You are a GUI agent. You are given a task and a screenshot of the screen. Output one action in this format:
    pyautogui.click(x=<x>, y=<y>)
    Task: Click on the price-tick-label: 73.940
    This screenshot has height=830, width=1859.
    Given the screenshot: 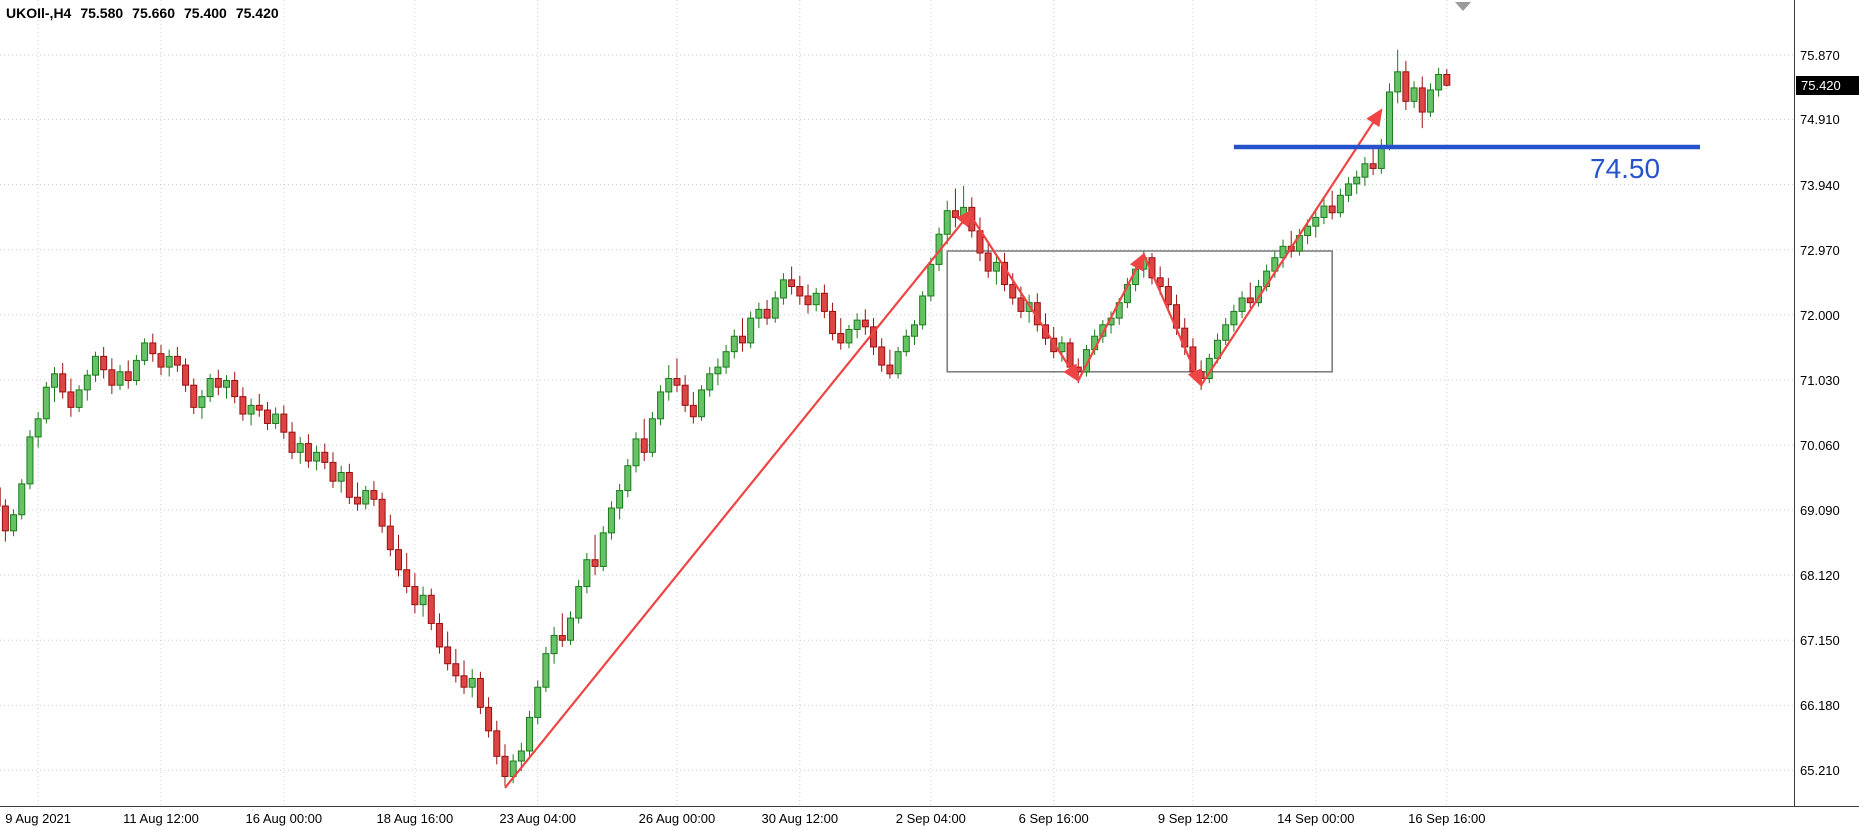 What is the action you would take?
    pyautogui.click(x=1820, y=185)
    